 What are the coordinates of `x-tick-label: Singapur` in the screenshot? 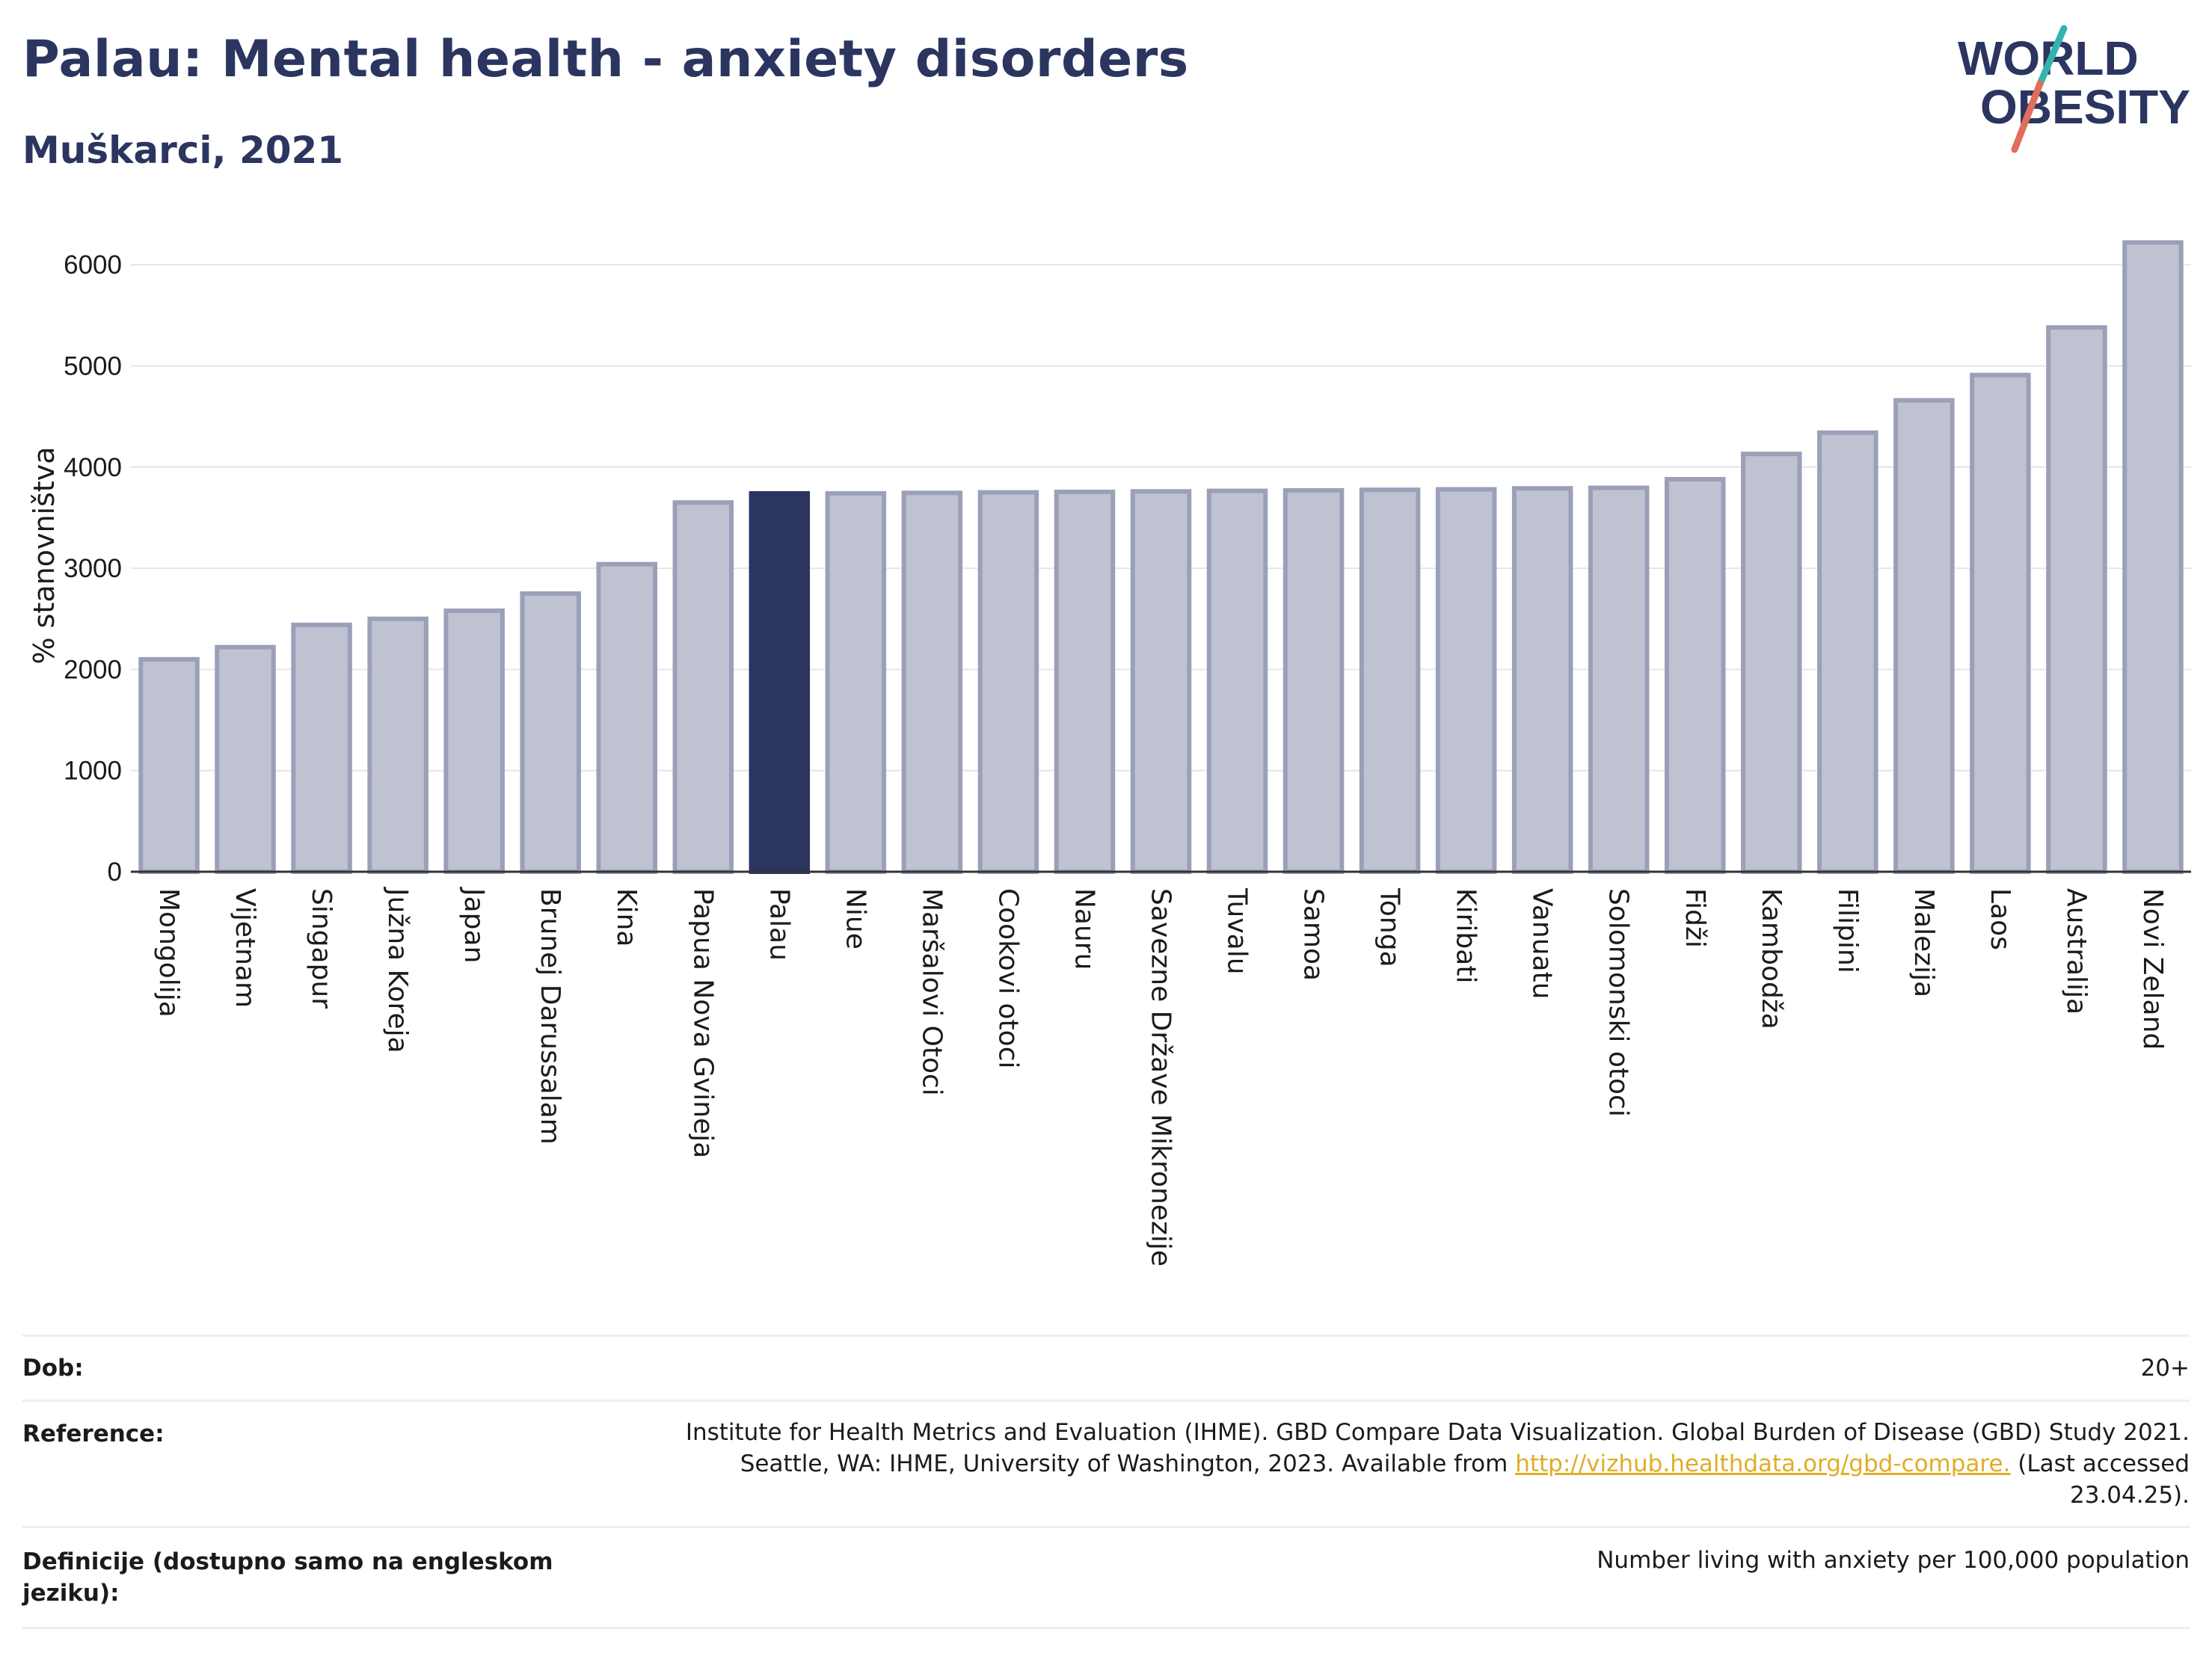 It's located at (321, 948).